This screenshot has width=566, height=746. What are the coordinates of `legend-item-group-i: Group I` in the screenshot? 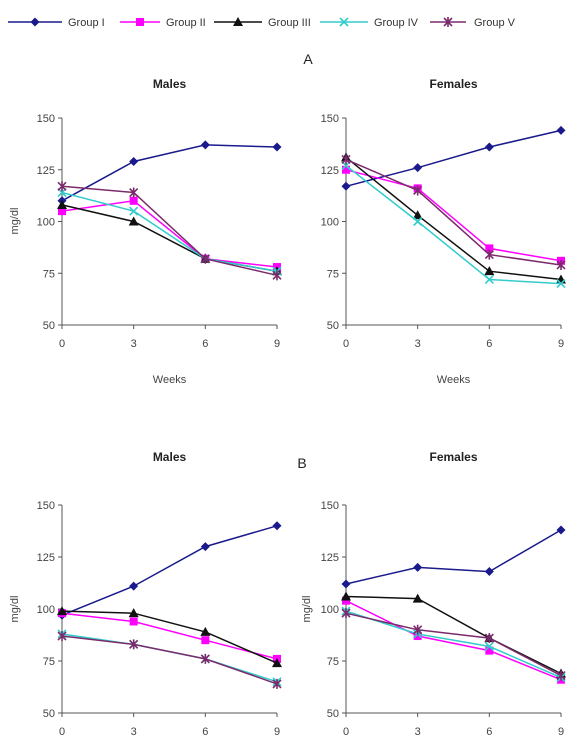 It's located at (56, 23).